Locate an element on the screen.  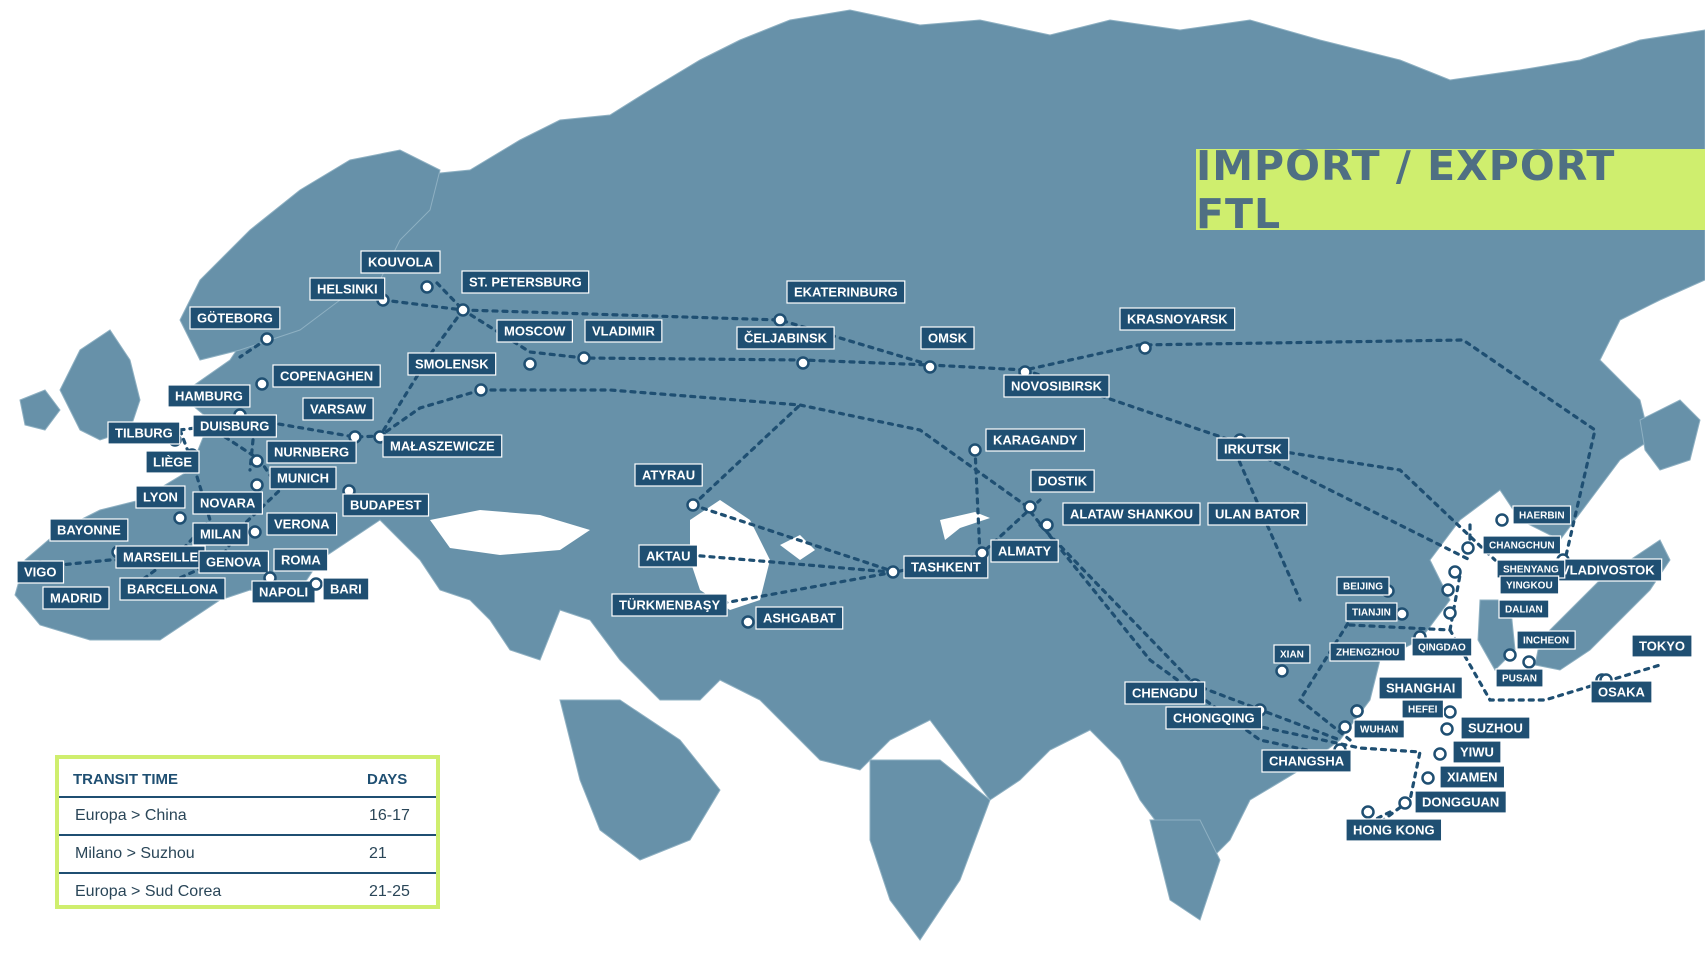
city-label: ASHGABAT is located at coordinates (799, 618).